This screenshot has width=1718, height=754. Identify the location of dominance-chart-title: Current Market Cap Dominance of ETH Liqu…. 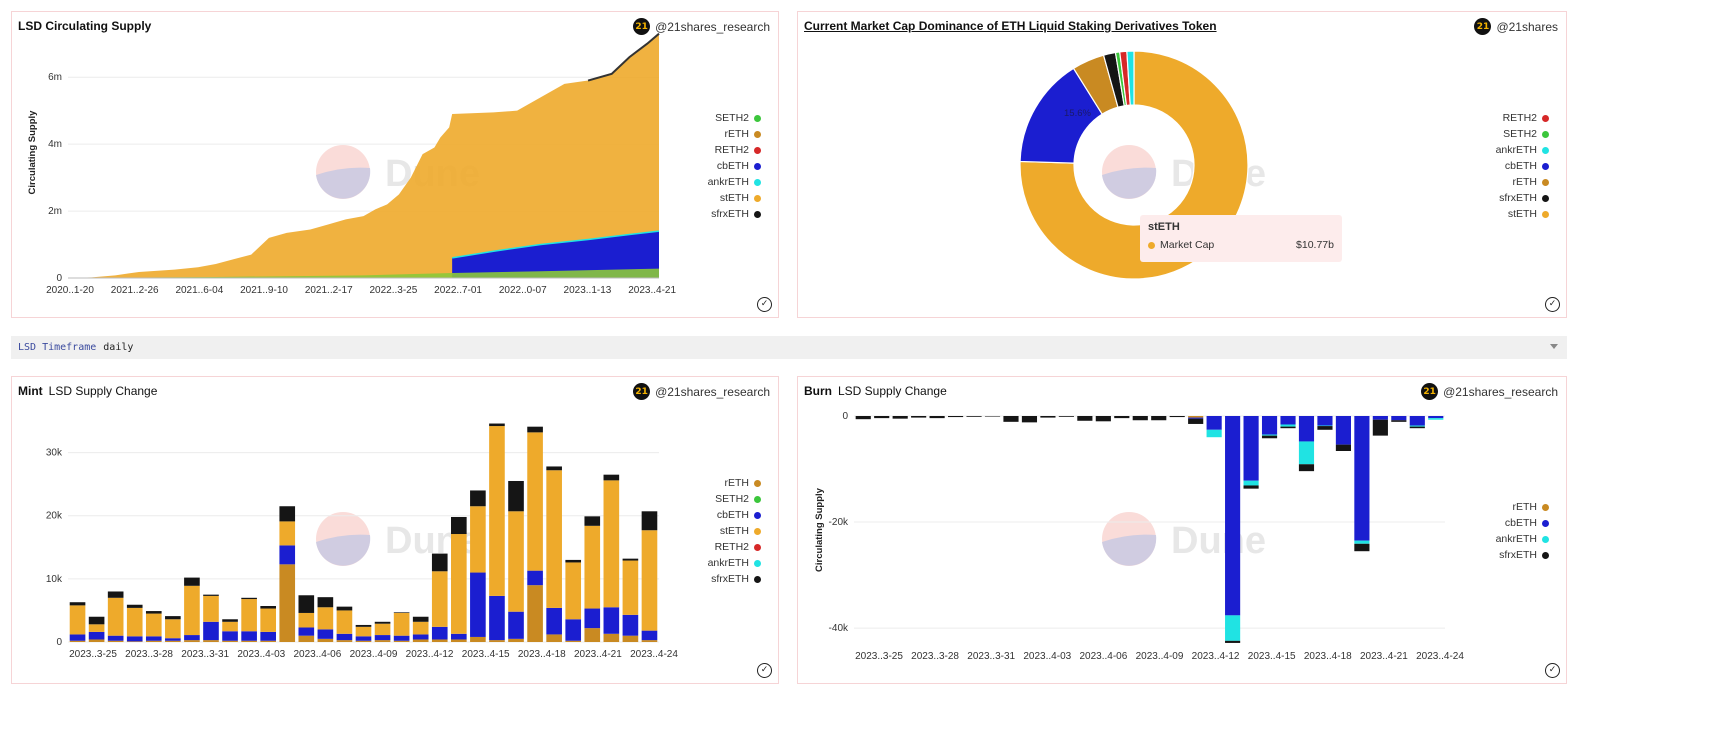
(1010, 26).